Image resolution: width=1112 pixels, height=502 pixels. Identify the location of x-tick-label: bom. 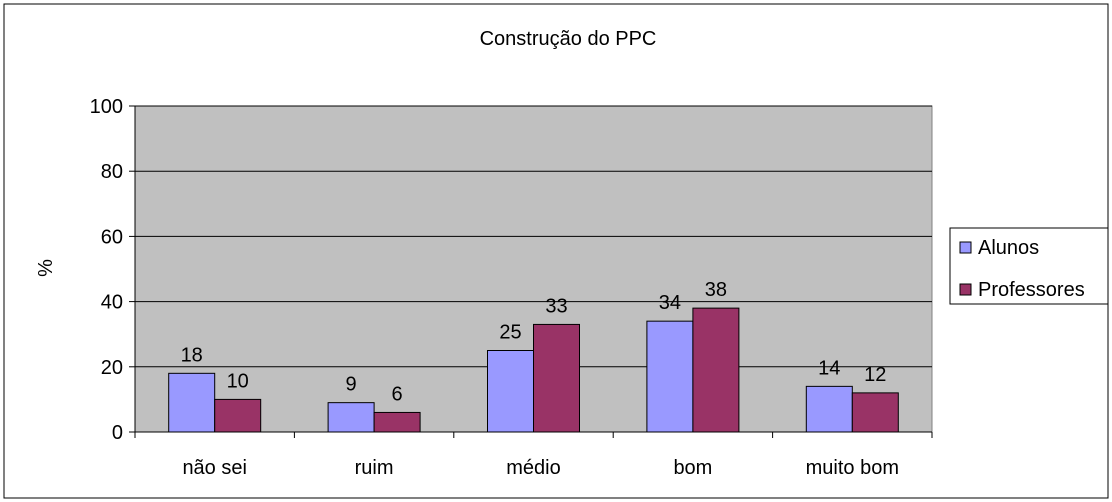
(692, 468).